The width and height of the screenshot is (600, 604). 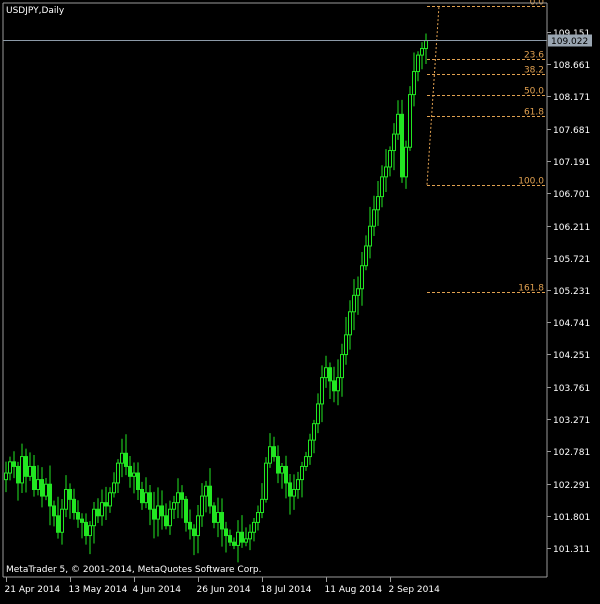 What do you see at coordinates (35, 11) in the screenshot?
I see `symbol-timeframe-label: USDJPY,Daily` at bounding box center [35, 11].